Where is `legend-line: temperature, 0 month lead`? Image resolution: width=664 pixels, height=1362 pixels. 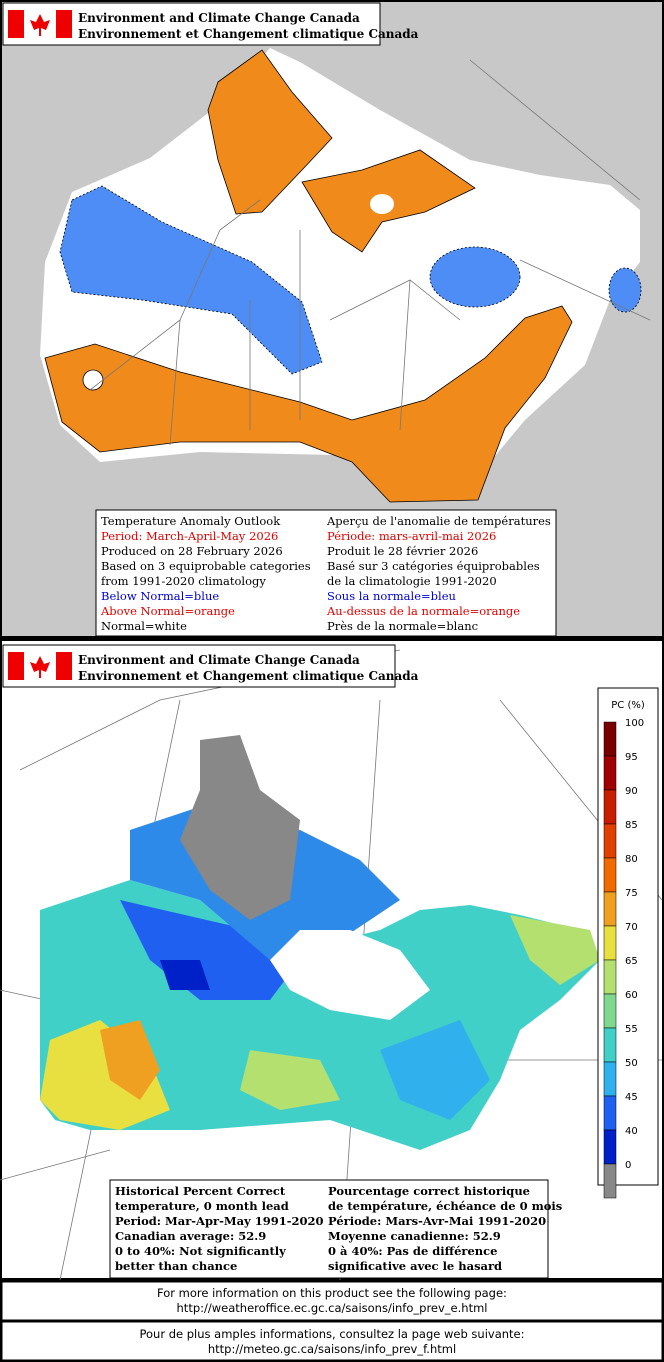
legend-line: temperature, 0 month lead is located at coordinates (202, 1206).